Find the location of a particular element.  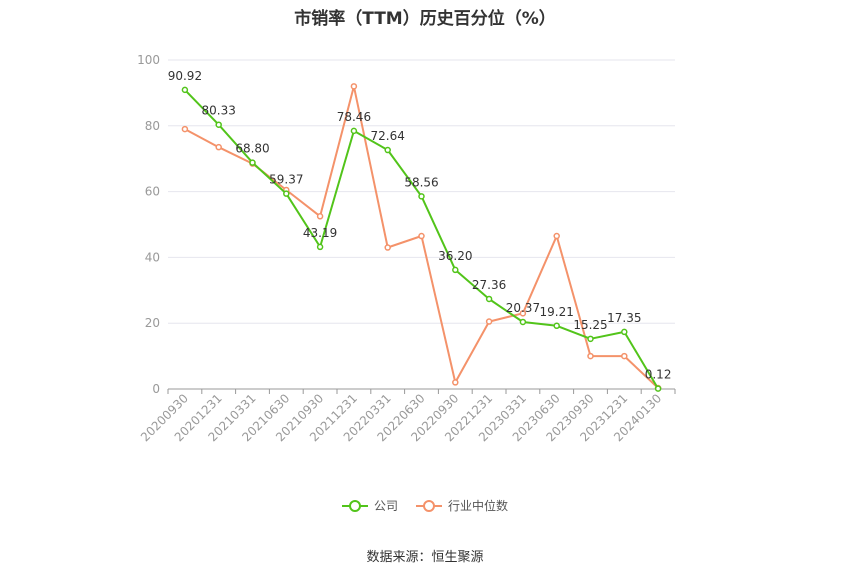

data-label: 78.46 is located at coordinates (354, 117).